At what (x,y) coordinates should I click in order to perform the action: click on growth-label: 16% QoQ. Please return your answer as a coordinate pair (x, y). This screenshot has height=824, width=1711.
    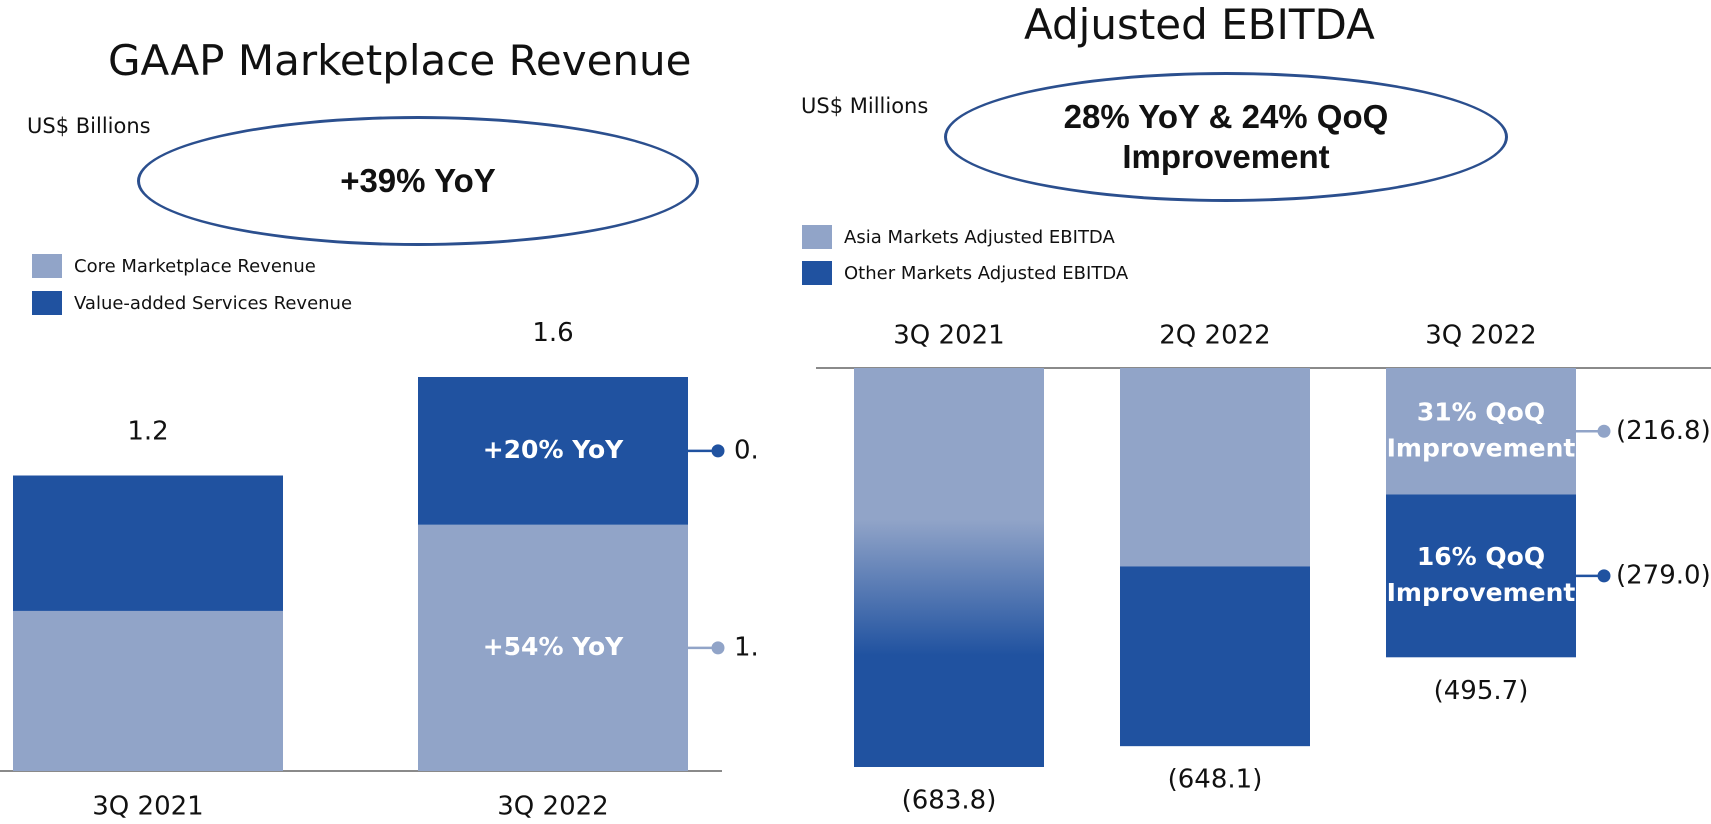
    Looking at the image, I should click on (1481, 556).